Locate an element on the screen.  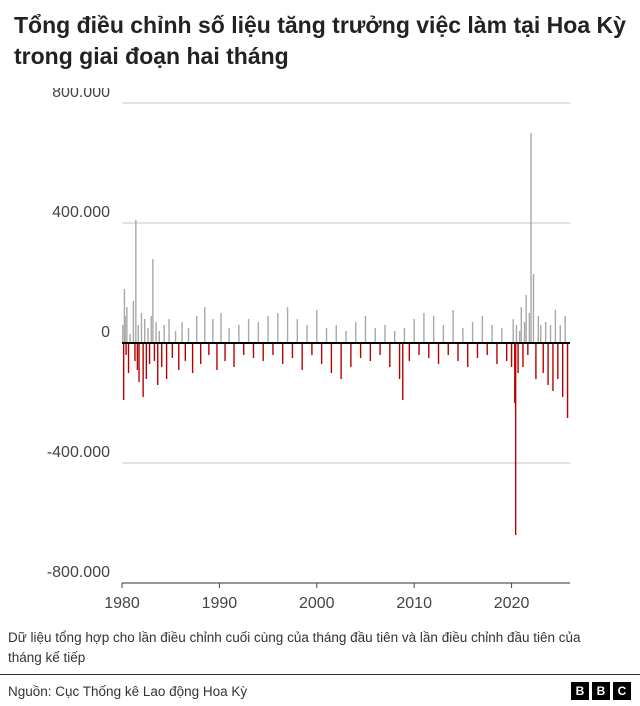
source-text: Nguồn: Cục Thống kê Lao động Hoa Kỳ is located at coordinates (128, 691).